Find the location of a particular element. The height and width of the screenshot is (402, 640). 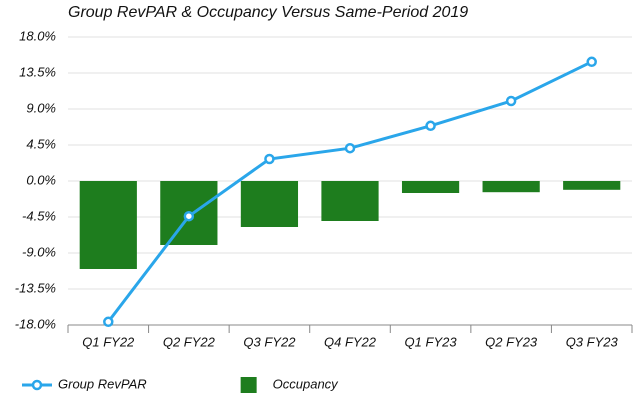

y-tick-label: -18.0% is located at coordinates (35, 323).